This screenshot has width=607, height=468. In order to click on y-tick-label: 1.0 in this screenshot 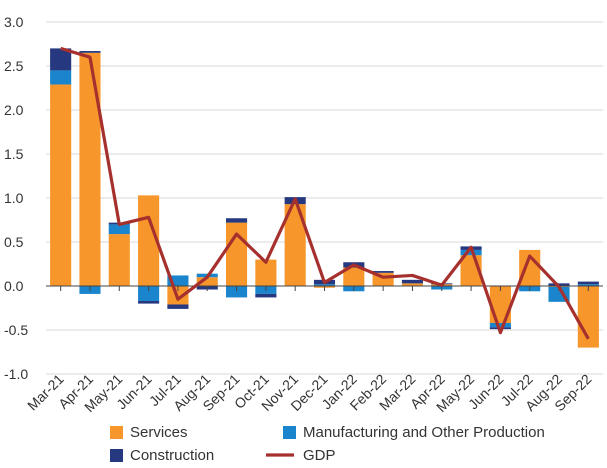, I will do `click(14, 198)`.